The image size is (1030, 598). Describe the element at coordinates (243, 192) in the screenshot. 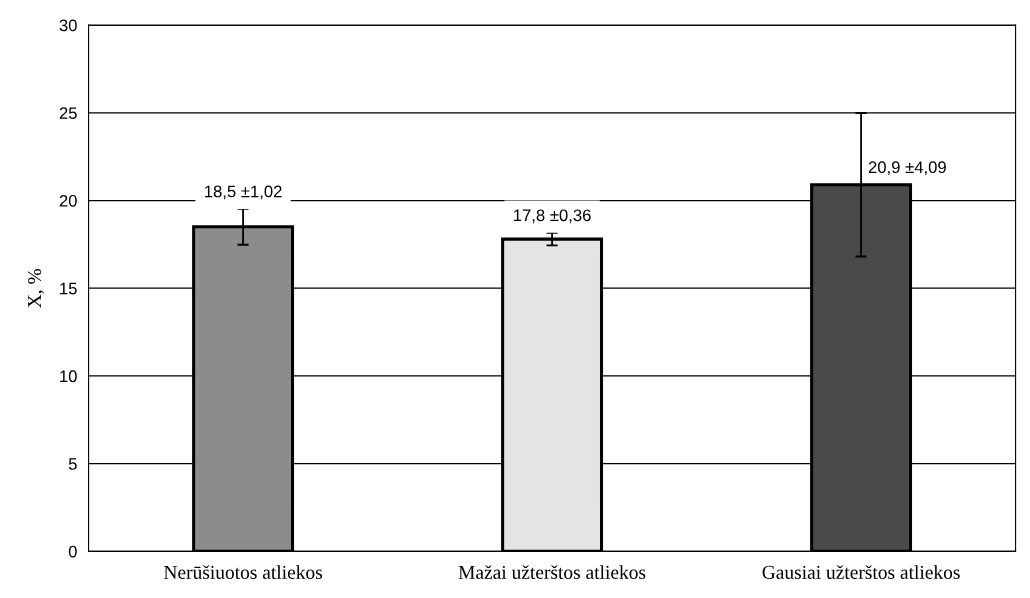

I see `data-label: 18,5 ±1,02` at that location.